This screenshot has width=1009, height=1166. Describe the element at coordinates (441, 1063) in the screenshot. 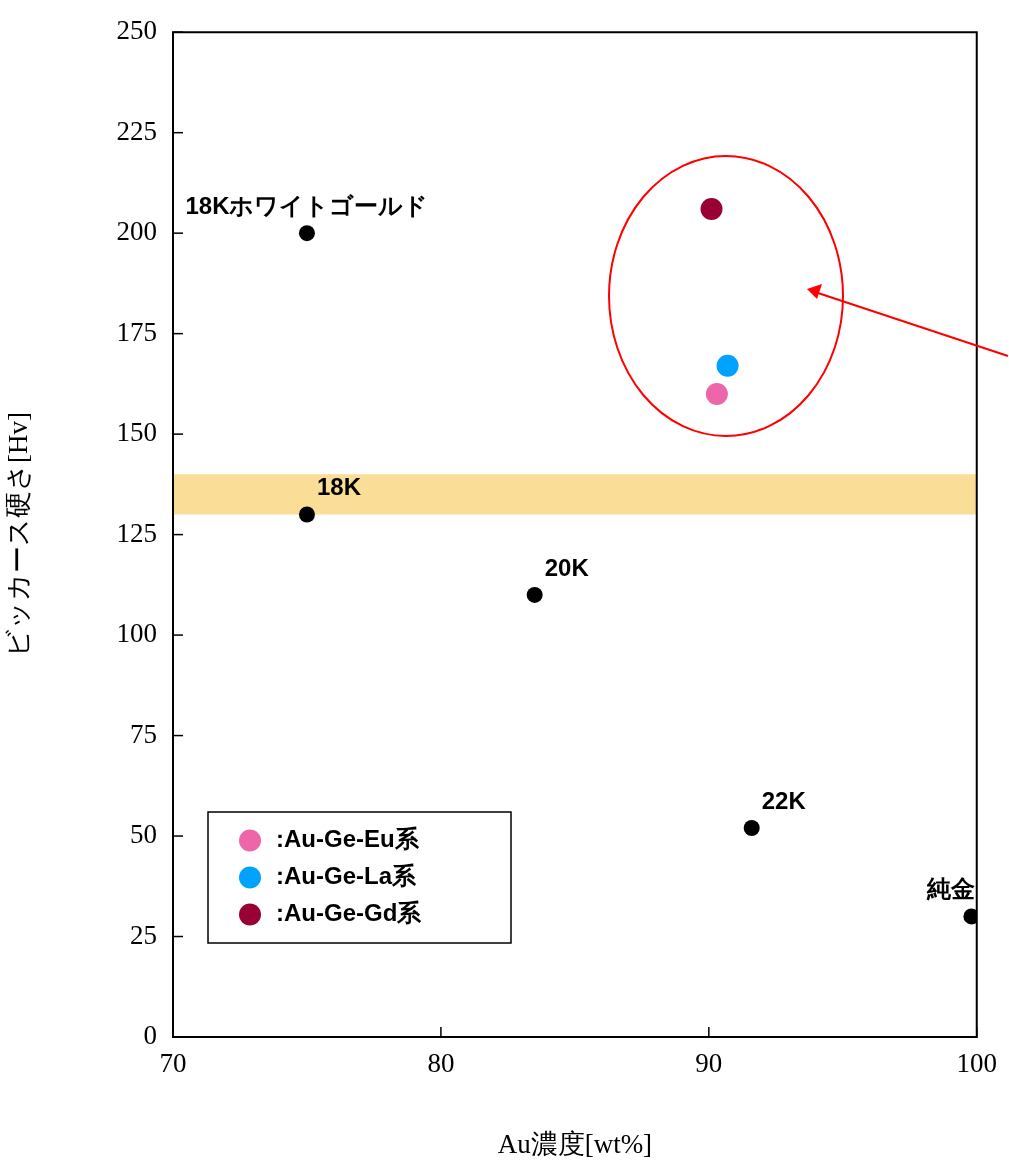

I see `x-tick-label: 80` at that location.